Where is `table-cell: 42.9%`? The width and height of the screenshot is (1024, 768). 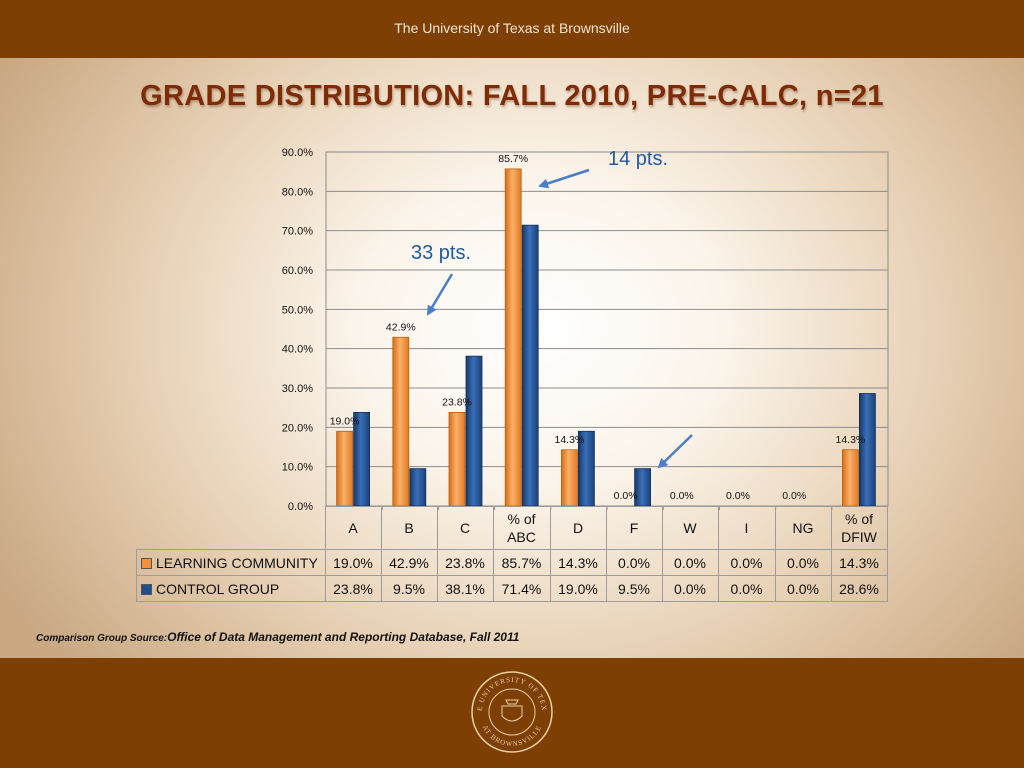
table-cell: 42.9% is located at coordinates (409, 562).